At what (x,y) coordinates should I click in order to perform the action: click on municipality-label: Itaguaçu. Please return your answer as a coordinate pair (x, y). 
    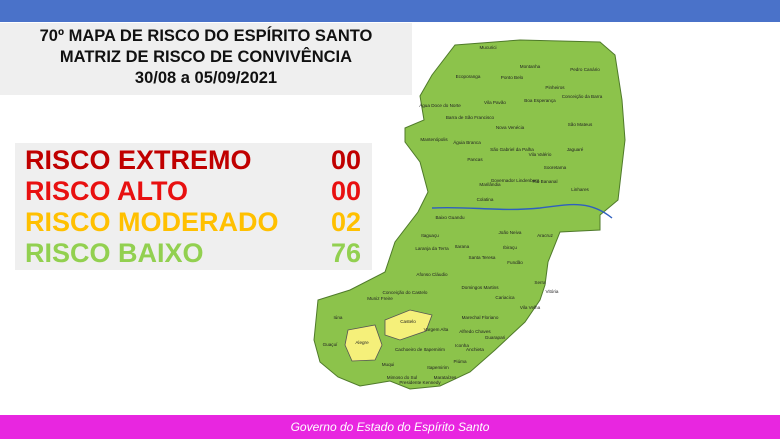
    Looking at the image, I should click on (430, 235).